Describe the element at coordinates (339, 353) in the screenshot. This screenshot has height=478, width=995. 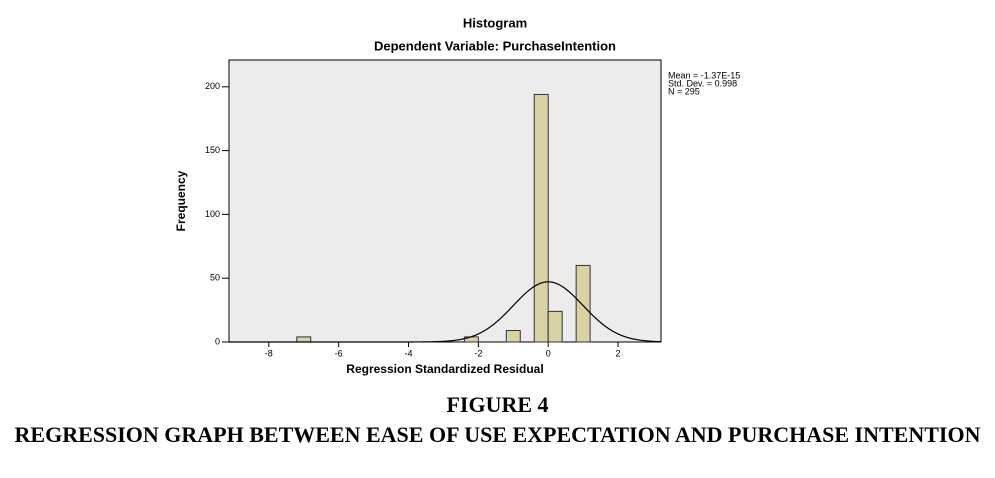
I see `x-tick-label: -6` at that location.